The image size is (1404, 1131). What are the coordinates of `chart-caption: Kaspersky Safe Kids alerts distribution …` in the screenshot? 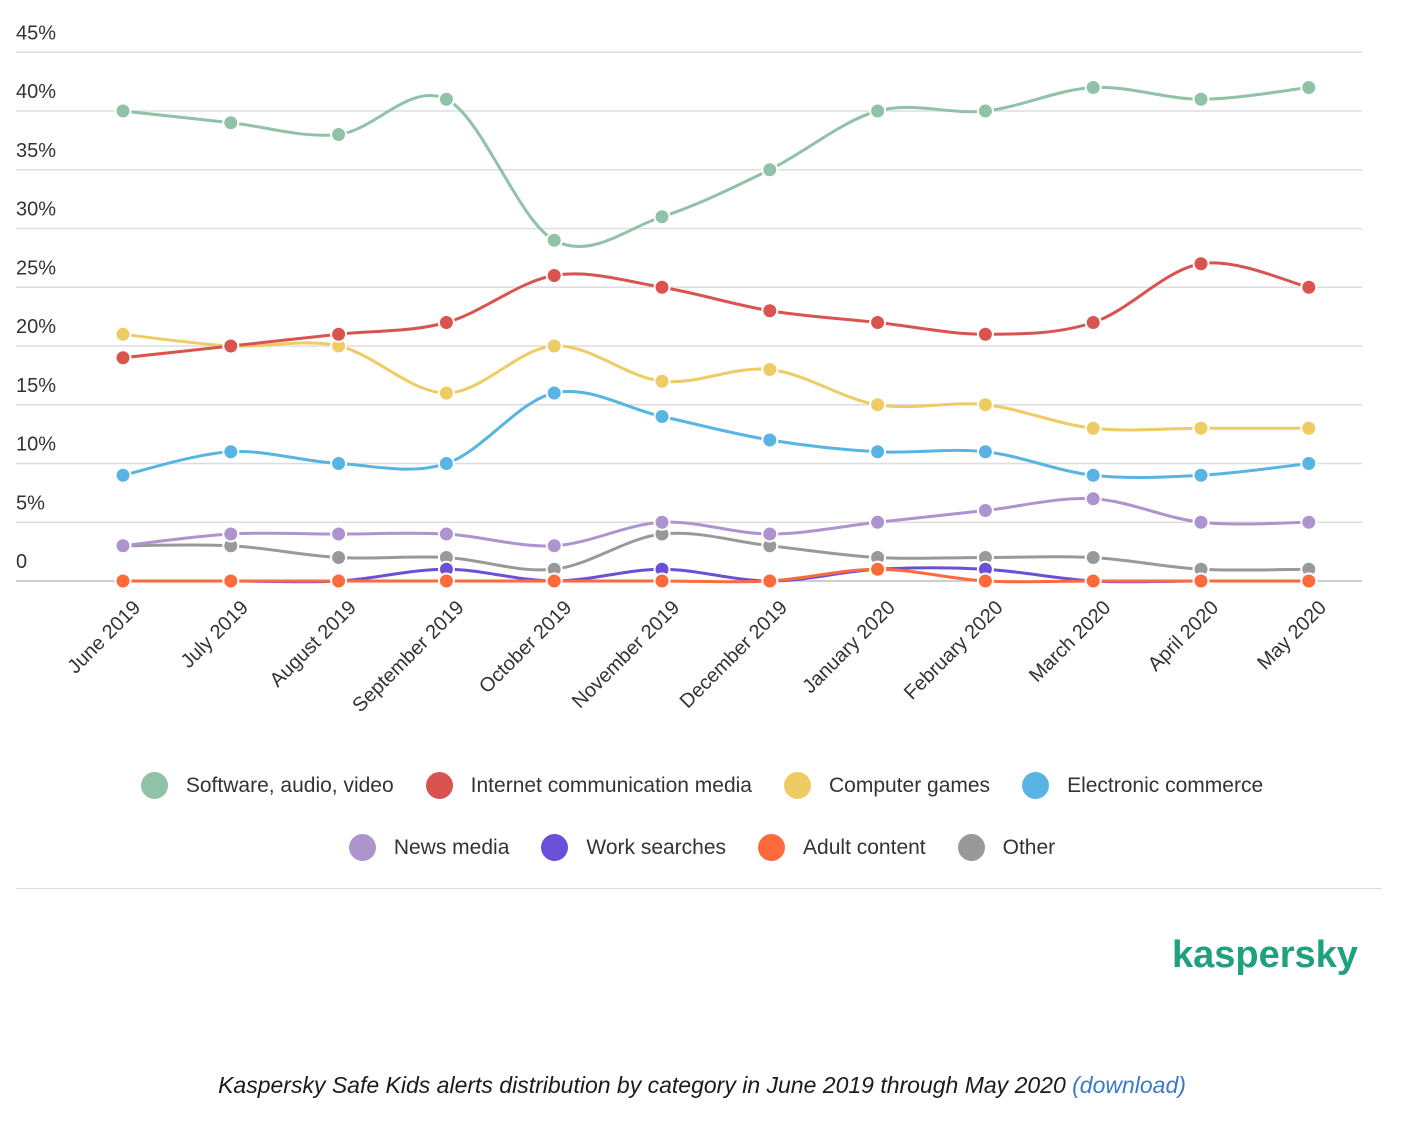 It's located at (702, 1085).